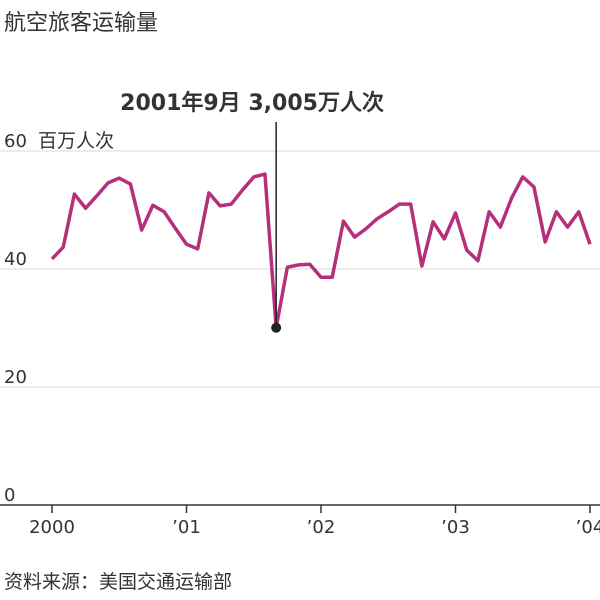 Image resolution: width=600 pixels, height=600 pixels. What do you see at coordinates (15, 377) in the screenshot?
I see `y-tick-label: 20` at bounding box center [15, 377].